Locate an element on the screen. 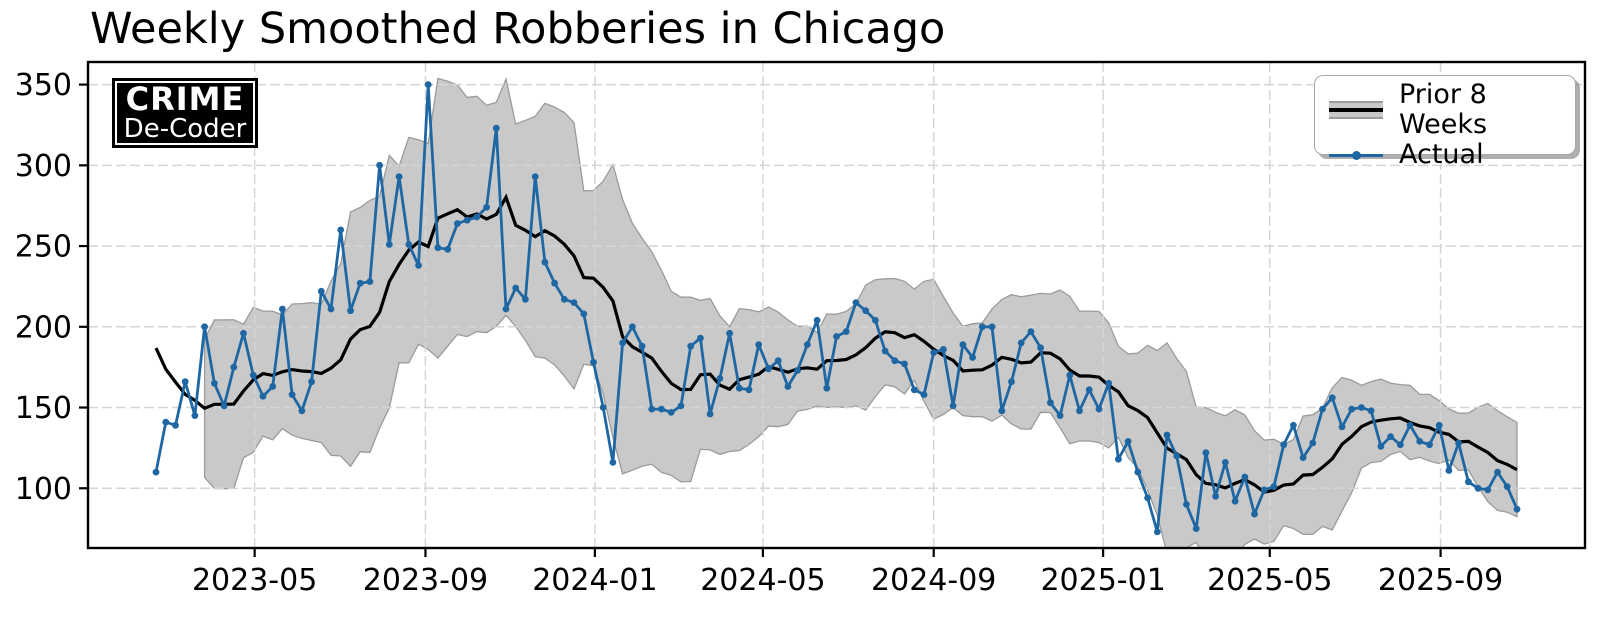 The image size is (1600, 621). legend-actual-swatch is located at coordinates (1356, 155).